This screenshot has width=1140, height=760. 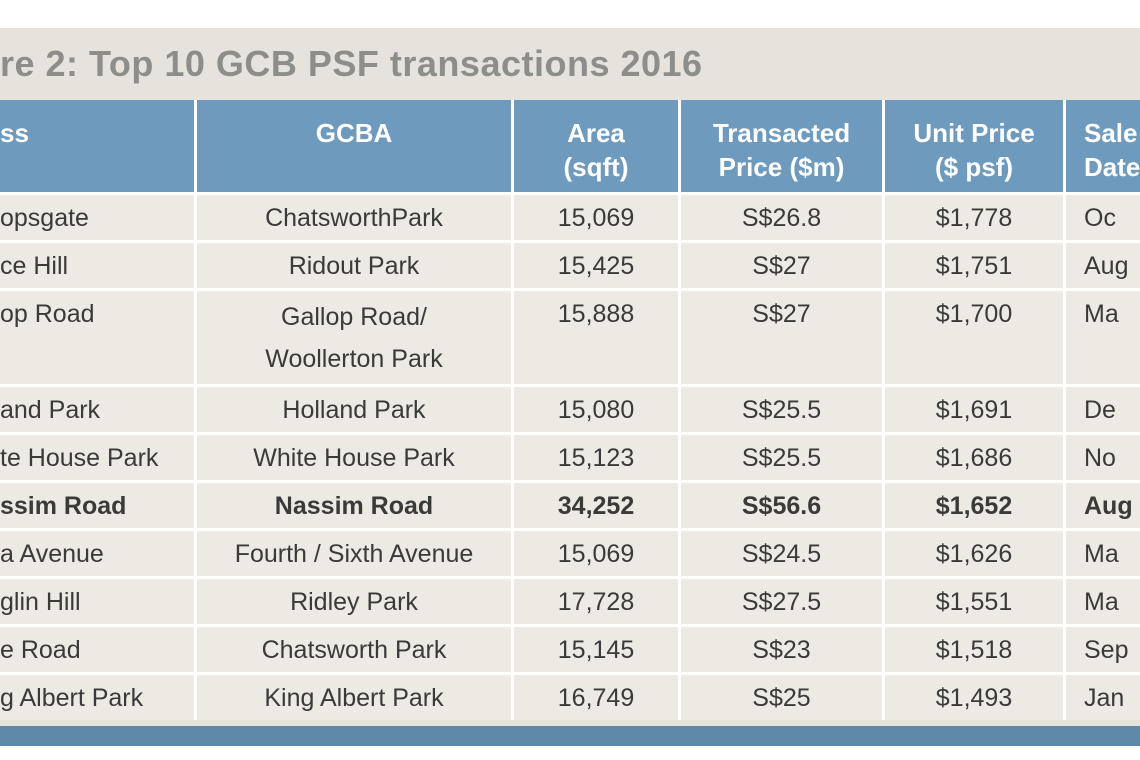 What do you see at coordinates (974, 337) in the screenshot?
I see `cell-unit_price: $1,700` at bounding box center [974, 337].